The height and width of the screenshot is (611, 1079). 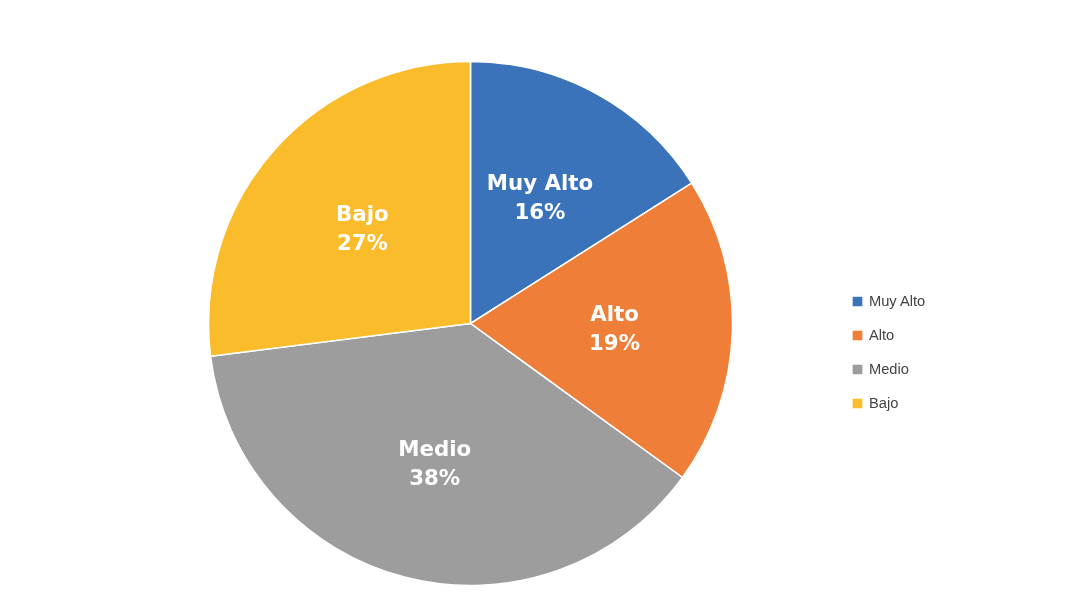 What do you see at coordinates (362, 243) in the screenshot?
I see `data-label: 27%` at bounding box center [362, 243].